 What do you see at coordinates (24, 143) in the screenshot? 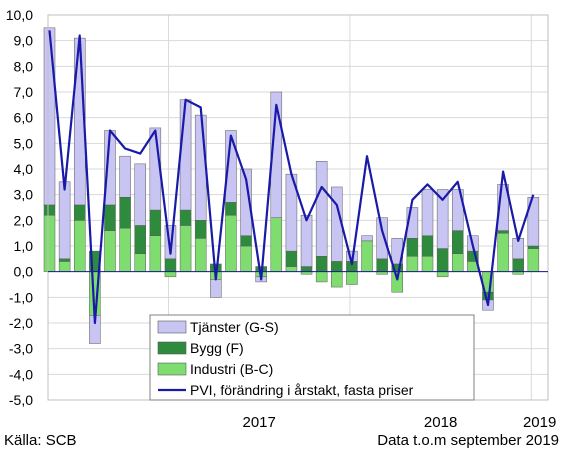
I see `y-tick-label: 5,0` at bounding box center [24, 143].